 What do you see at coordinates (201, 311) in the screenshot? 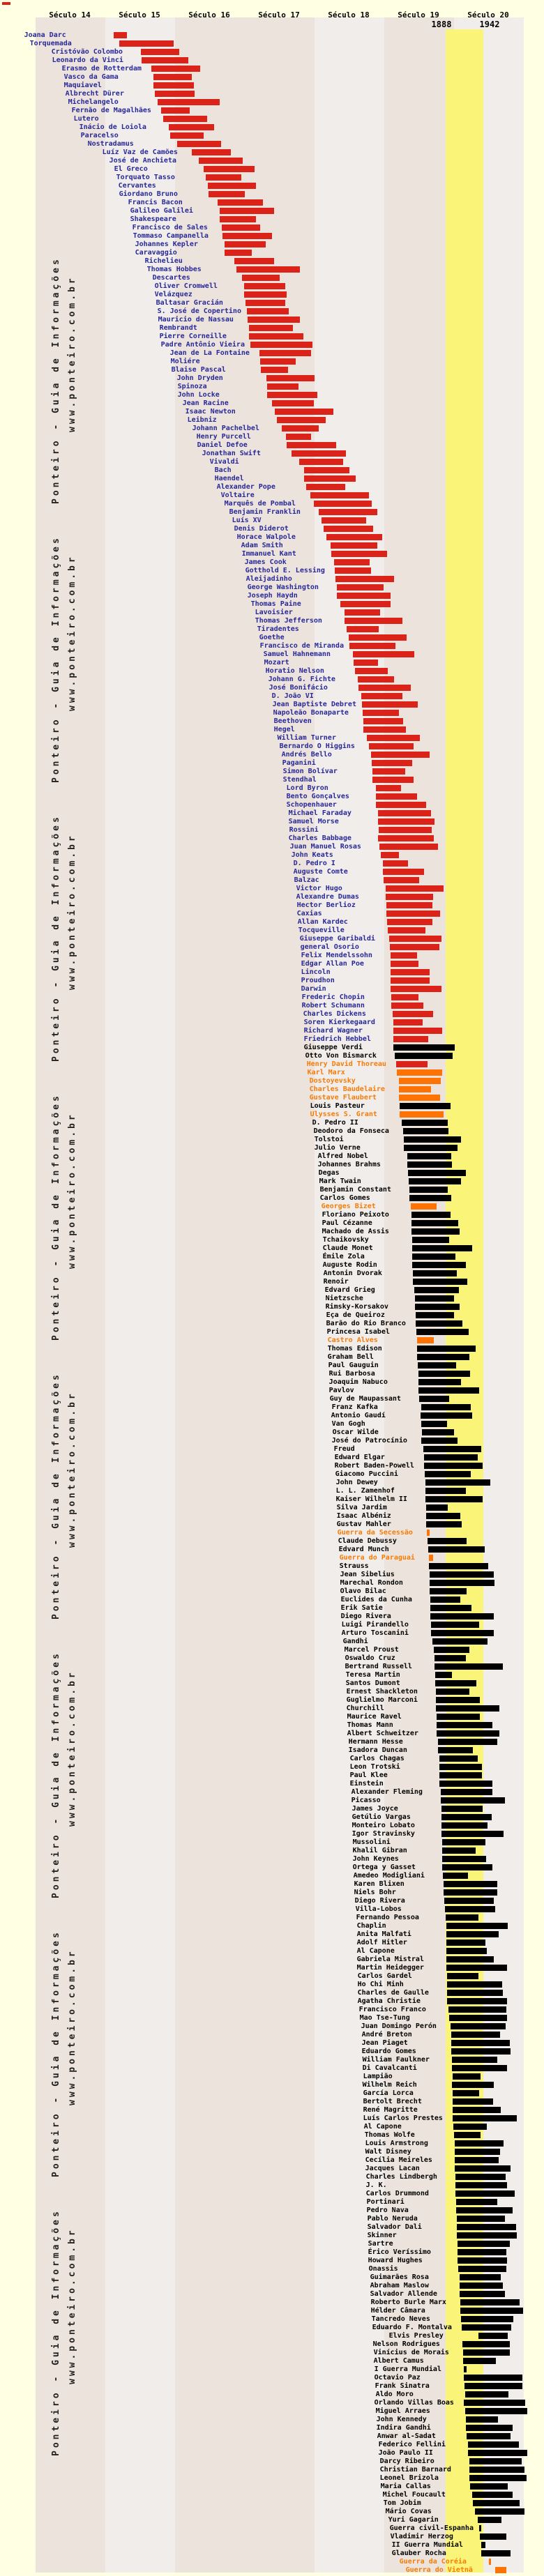
I see `person-name: S. José de Copertino` at bounding box center [201, 311].